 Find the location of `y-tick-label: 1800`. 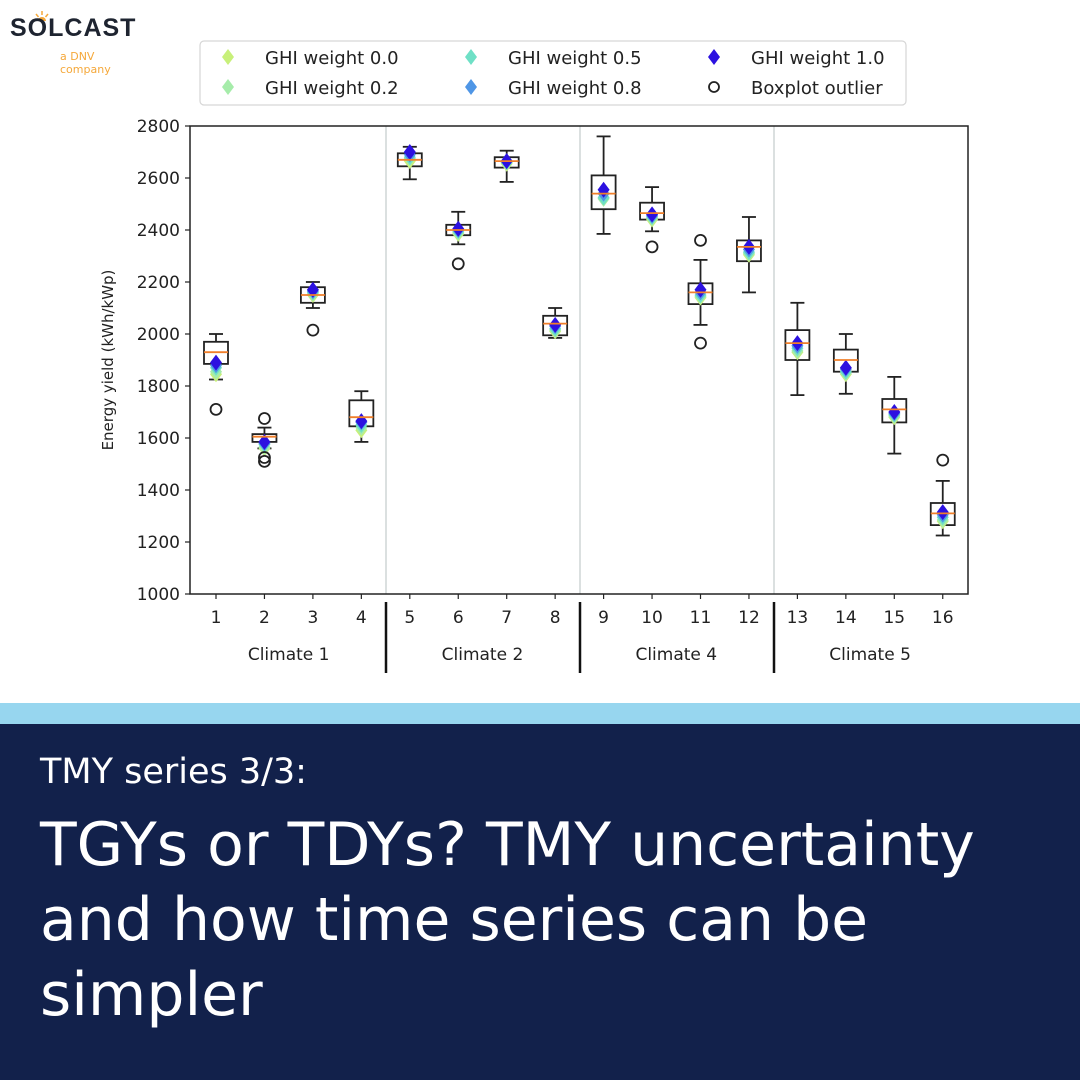

y-tick-label: 1800 is located at coordinates (158, 387).